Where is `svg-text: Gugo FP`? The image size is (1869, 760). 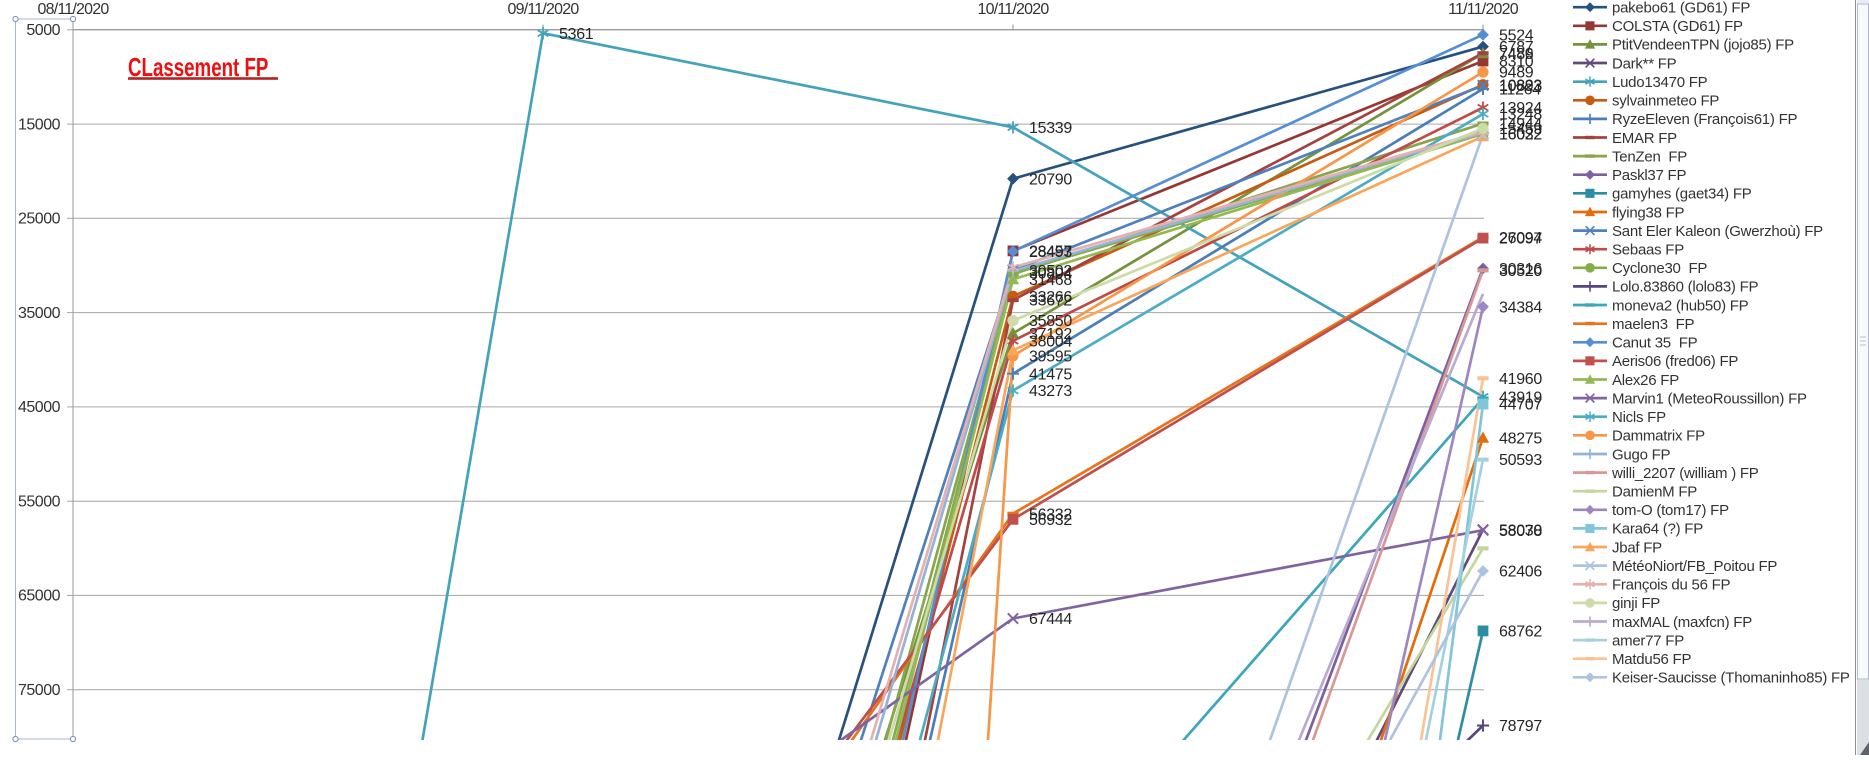
svg-text: Gugo FP is located at coordinates (1641, 454).